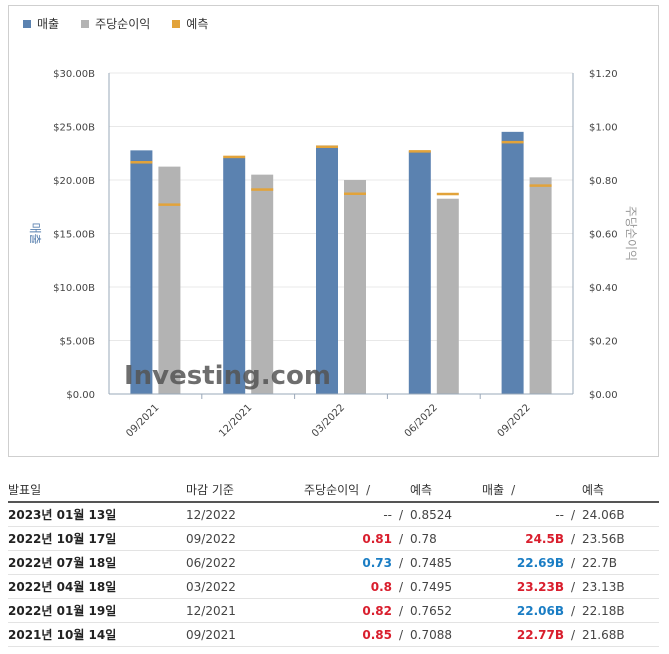 The image size is (669, 654). I want to click on row-period: 12/2022, so click(245, 514).